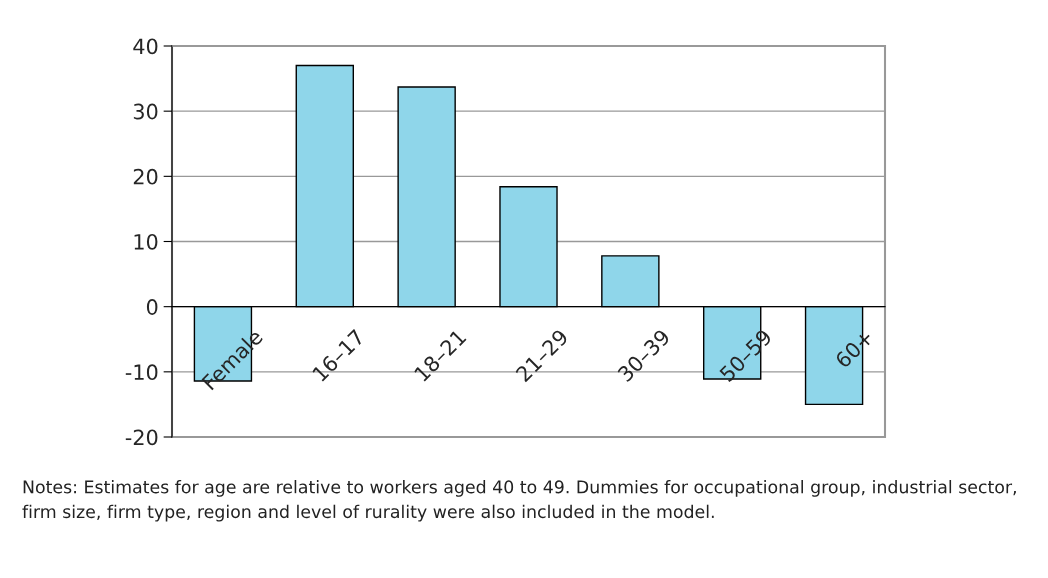 The height and width of the screenshot is (578, 1048). What do you see at coordinates (854, 349) in the screenshot?
I see `x-tick-label: 60+` at bounding box center [854, 349].